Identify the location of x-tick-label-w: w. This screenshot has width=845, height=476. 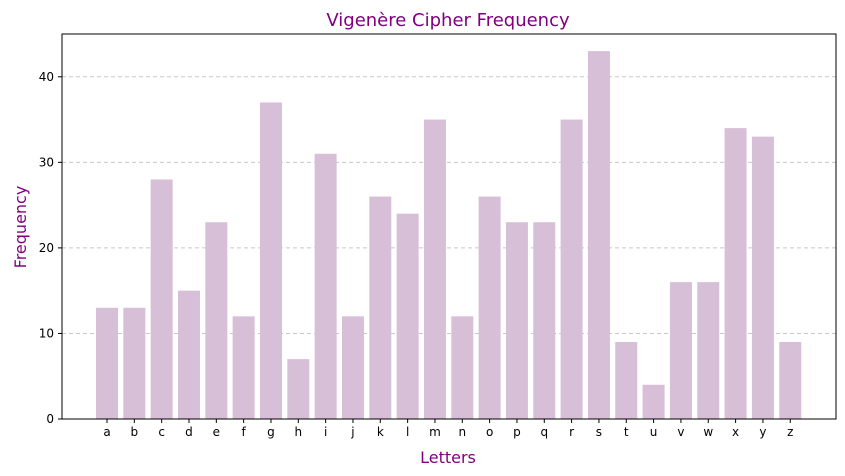
(708, 432).